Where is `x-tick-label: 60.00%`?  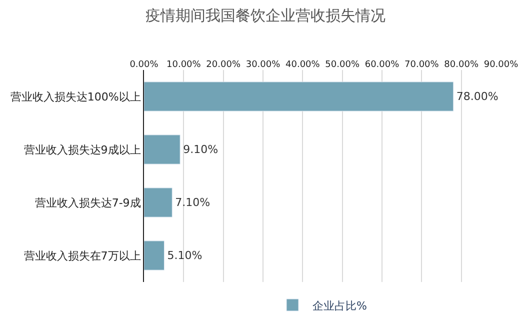
x-tick-label: 60.00% is located at coordinates (382, 65).